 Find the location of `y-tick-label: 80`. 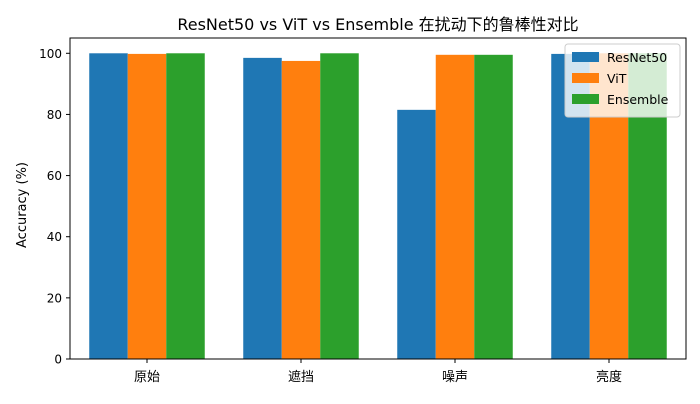

y-tick-label: 80 is located at coordinates (54, 115).